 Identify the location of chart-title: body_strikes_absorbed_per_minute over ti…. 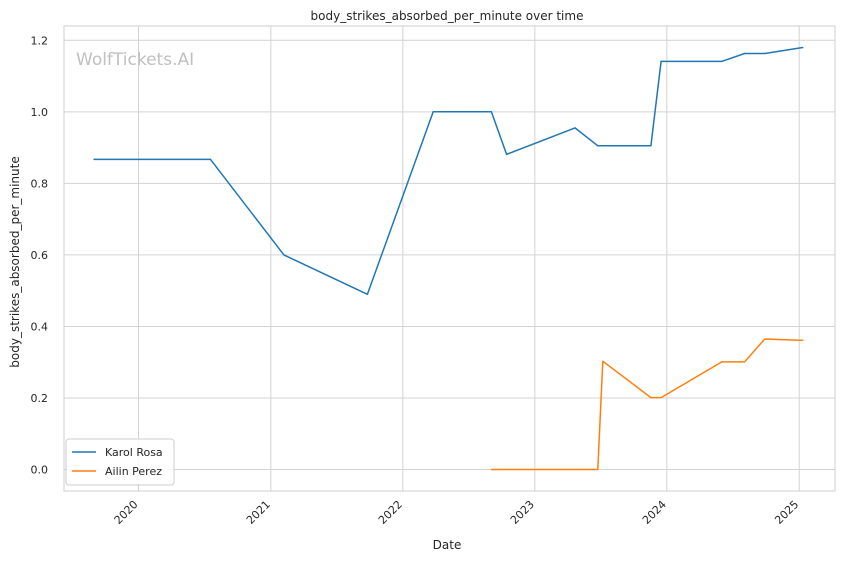
(447, 16).